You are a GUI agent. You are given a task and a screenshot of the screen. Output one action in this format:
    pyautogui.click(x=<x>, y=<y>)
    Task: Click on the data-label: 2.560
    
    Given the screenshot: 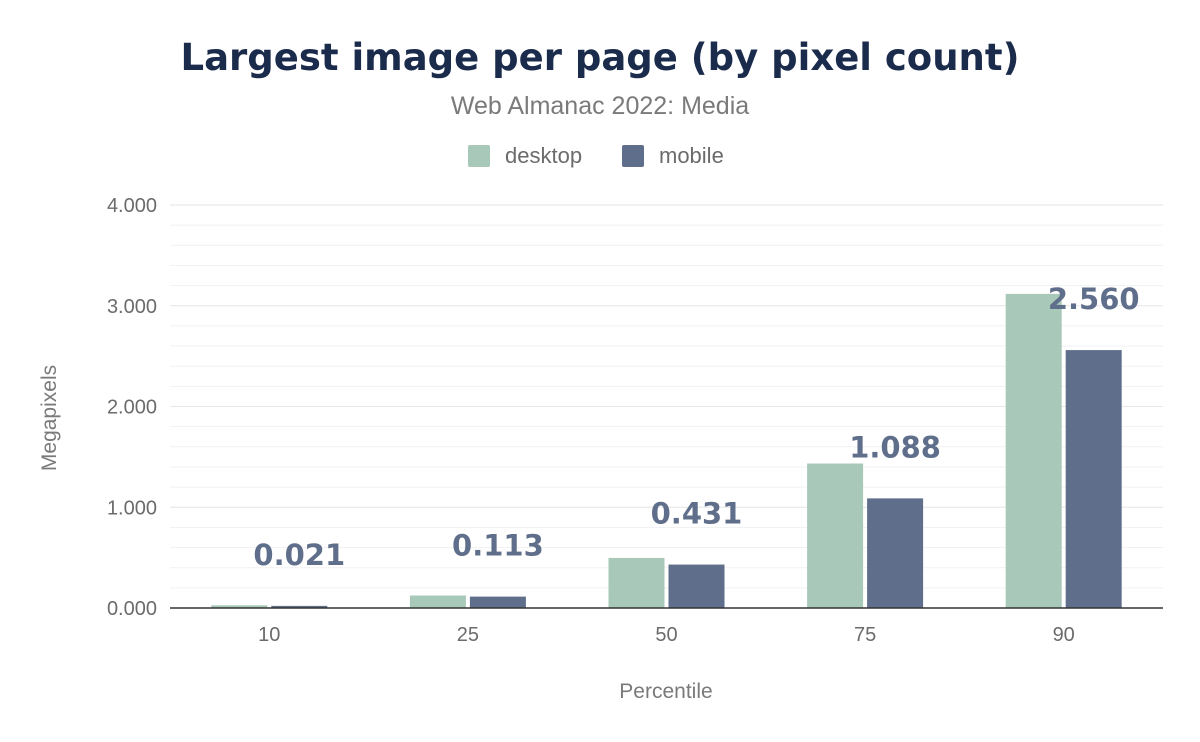 What is the action you would take?
    pyautogui.click(x=1094, y=299)
    